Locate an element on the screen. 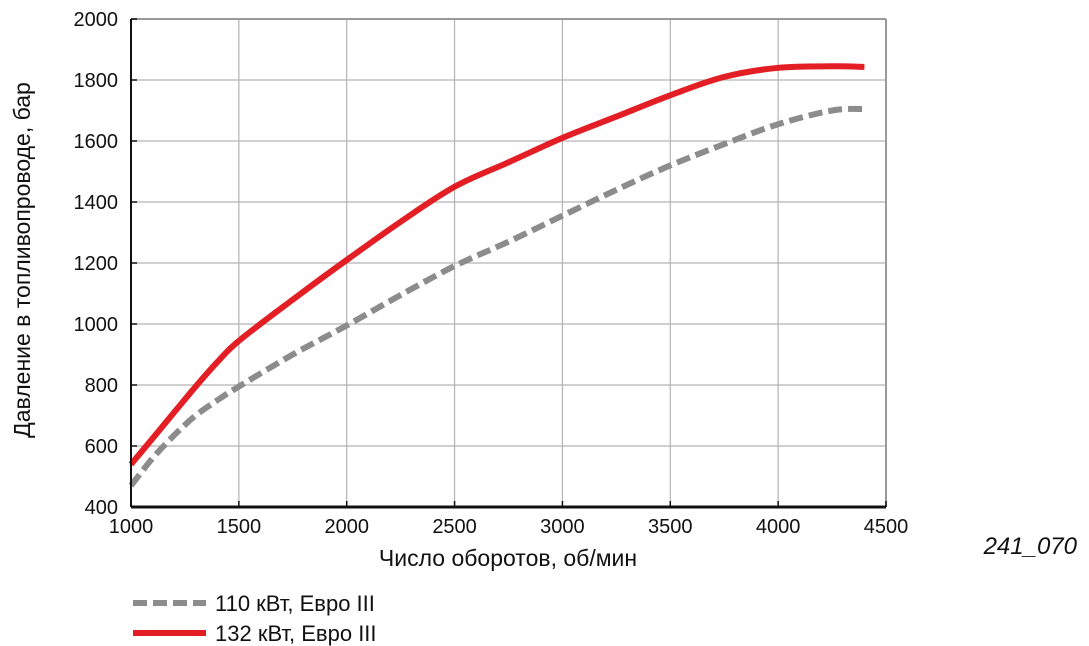 Image resolution: width=1089 pixels, height=646 pixels. y-tick-label-800: 800 is located at coordinates (101, 386).